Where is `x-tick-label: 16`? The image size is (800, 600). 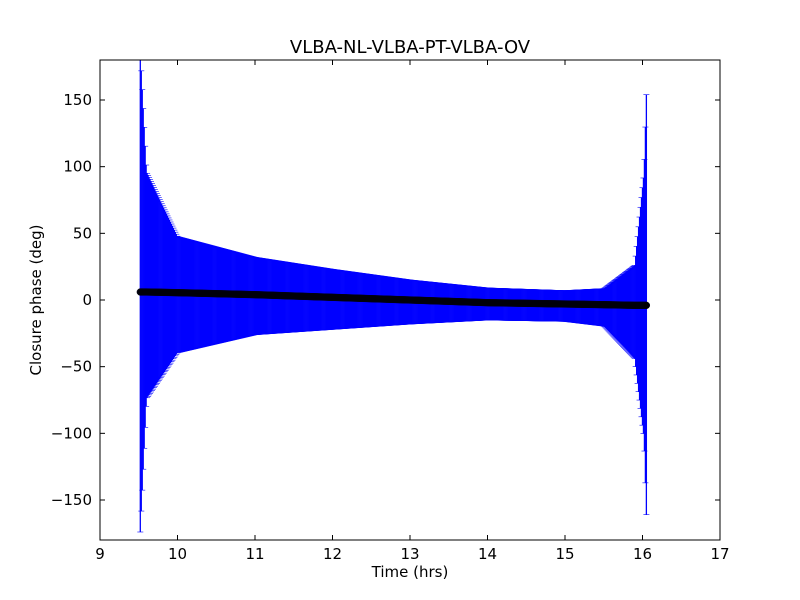 x-tick-label: 16 is located at coordinates (642, 554).